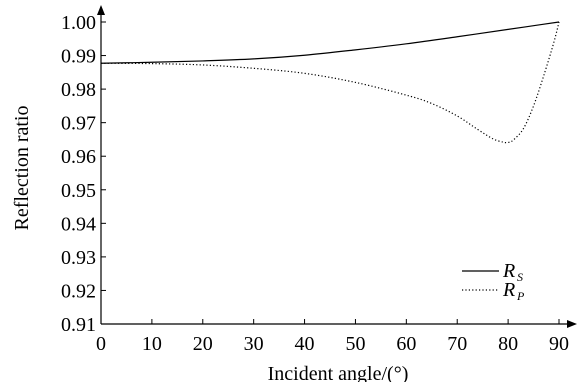  What do you see at coordinates (78, 157) in the screenshot?
I see `y-tick-label: 0.96` at bounding box center [78, 157].